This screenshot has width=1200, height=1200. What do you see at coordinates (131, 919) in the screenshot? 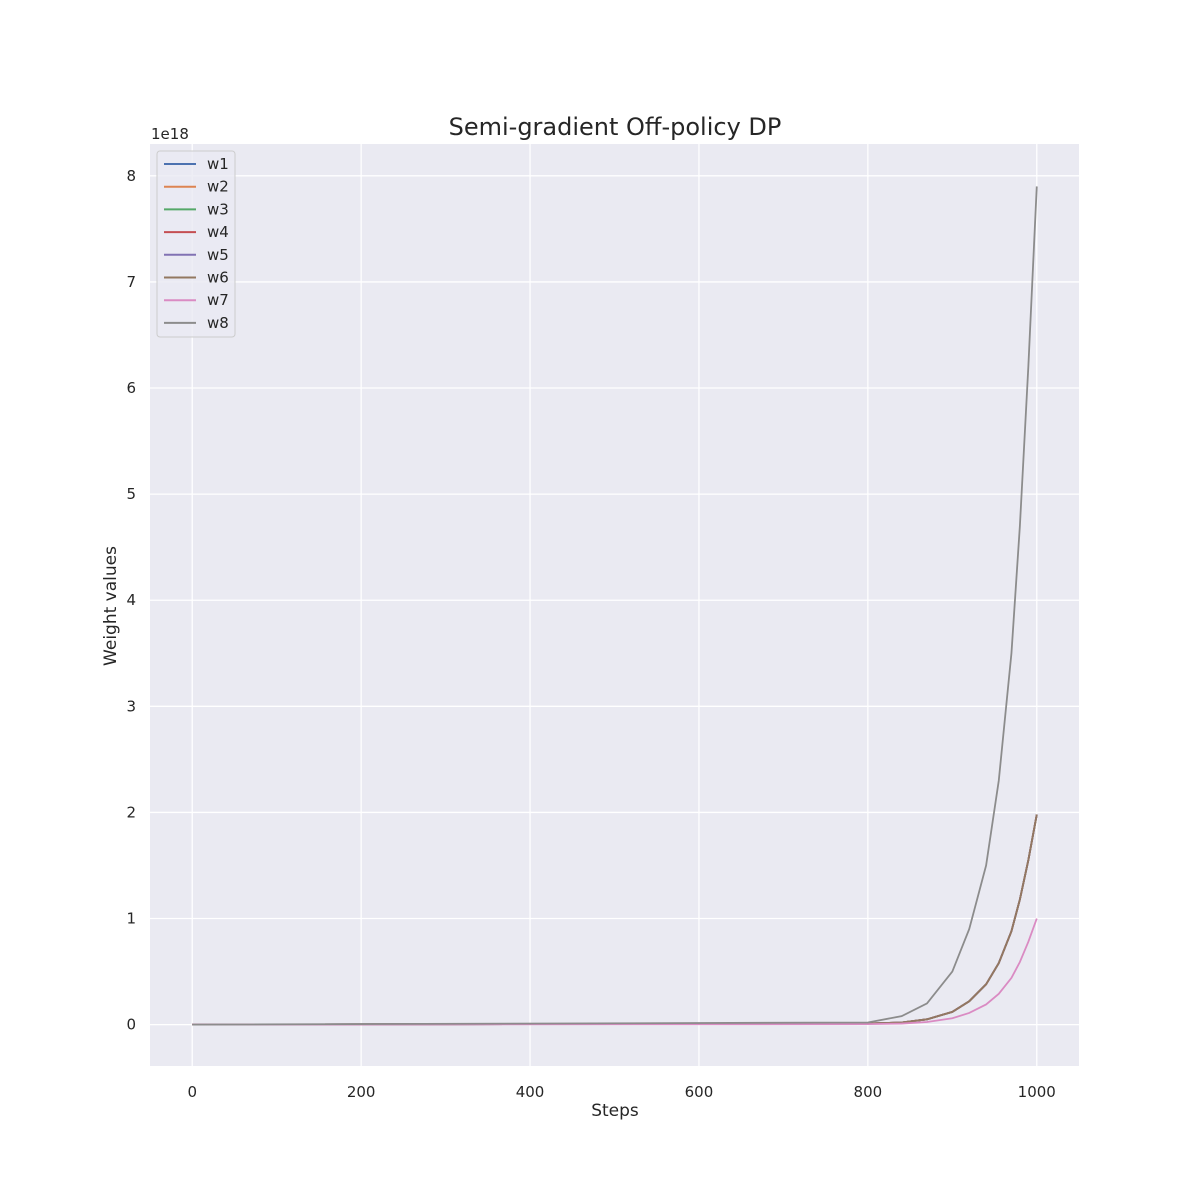
I see `y-tick-label: 1` at bounding box center [131, 919].